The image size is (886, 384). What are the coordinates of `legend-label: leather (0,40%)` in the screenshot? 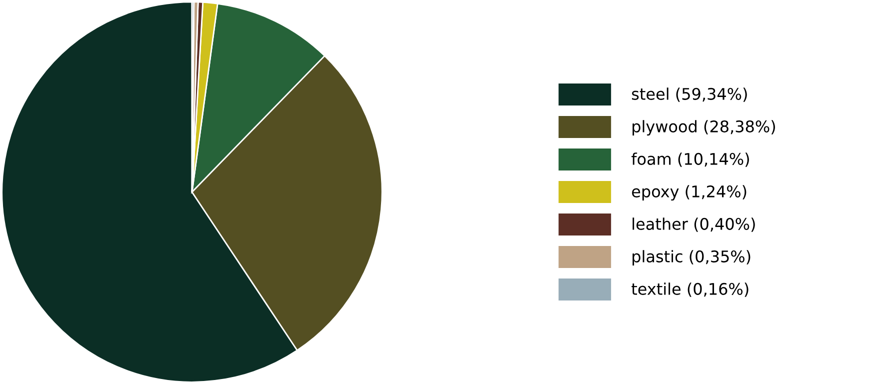 It's located at (693, 225).